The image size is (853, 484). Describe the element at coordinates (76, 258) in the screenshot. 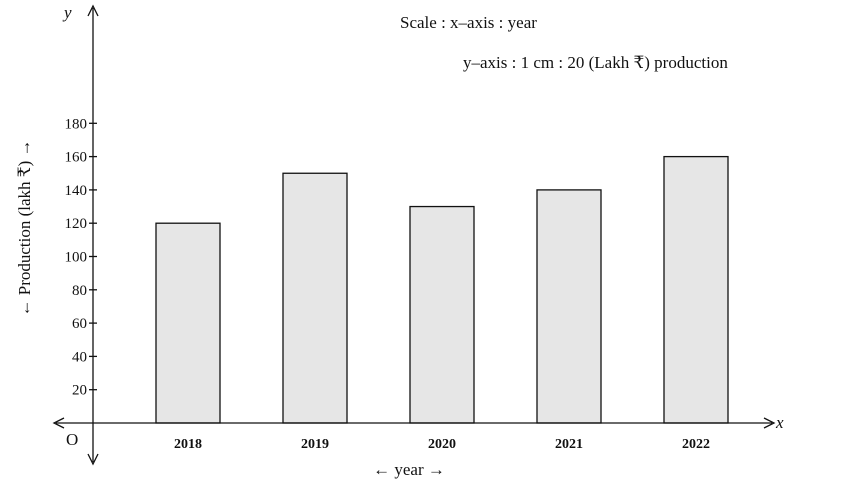

I see `y-tick-label-100: 100` at that location.